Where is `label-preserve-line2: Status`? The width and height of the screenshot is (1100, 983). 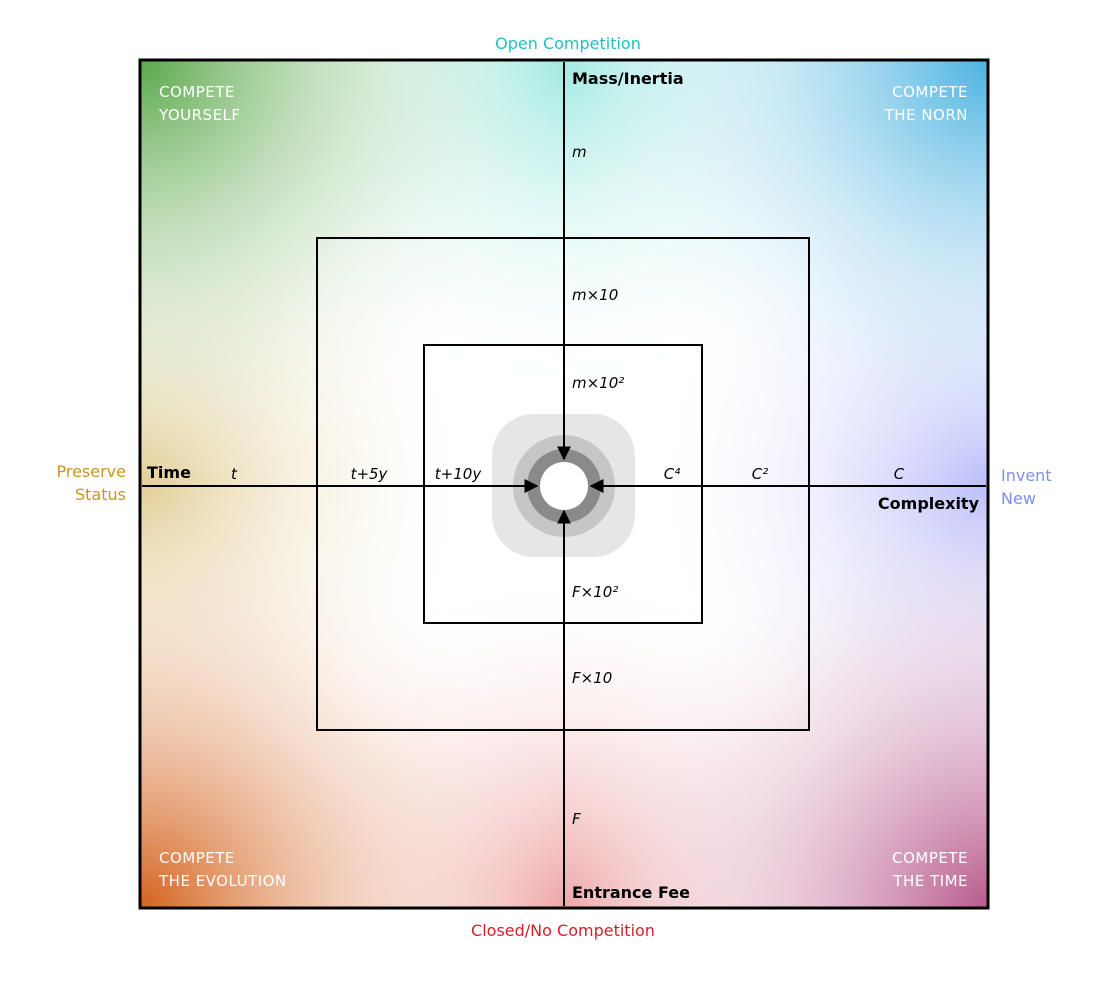 label-preserve-line2: Status is located at coordinates (100, 494).